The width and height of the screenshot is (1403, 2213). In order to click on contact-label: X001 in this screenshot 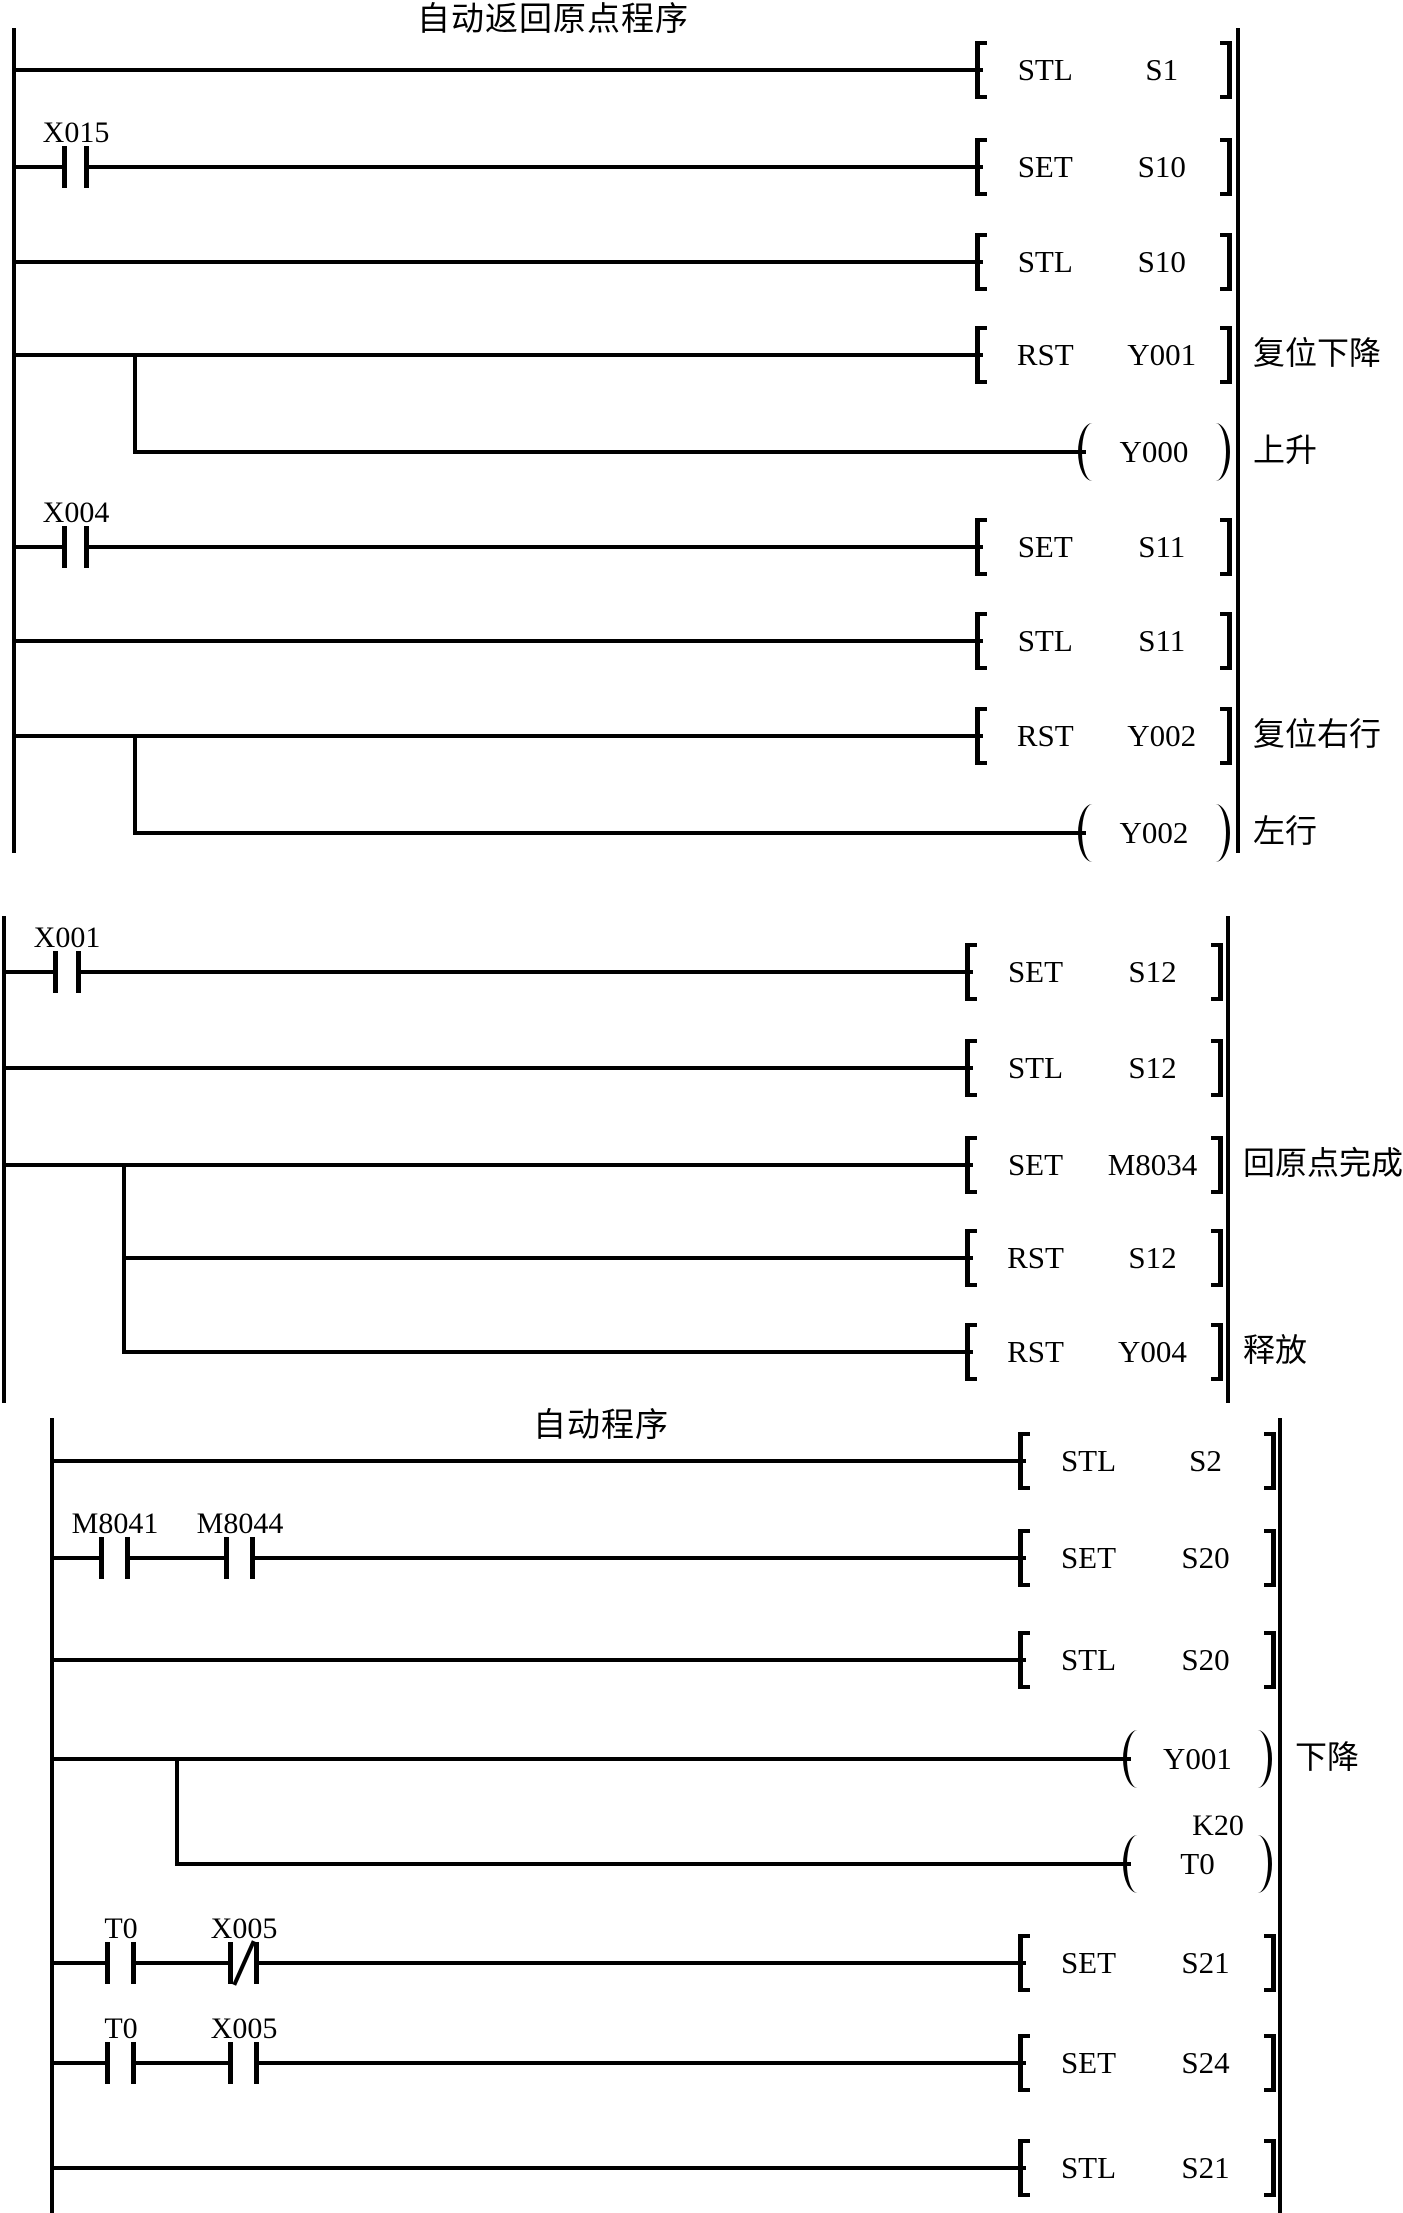, I will do `click(67, 937)`.